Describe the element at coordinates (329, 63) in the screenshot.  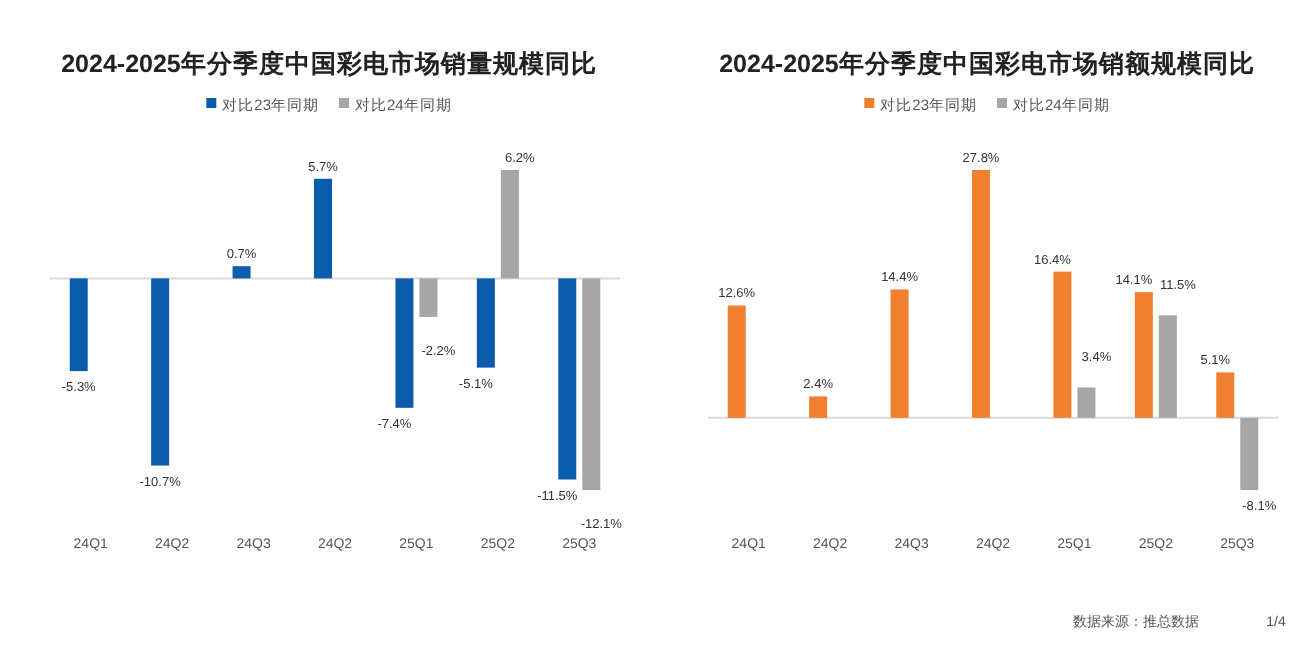
I see `chart-title: 2024-2025年分季度中国彩电市场销量规模同比` at that location.